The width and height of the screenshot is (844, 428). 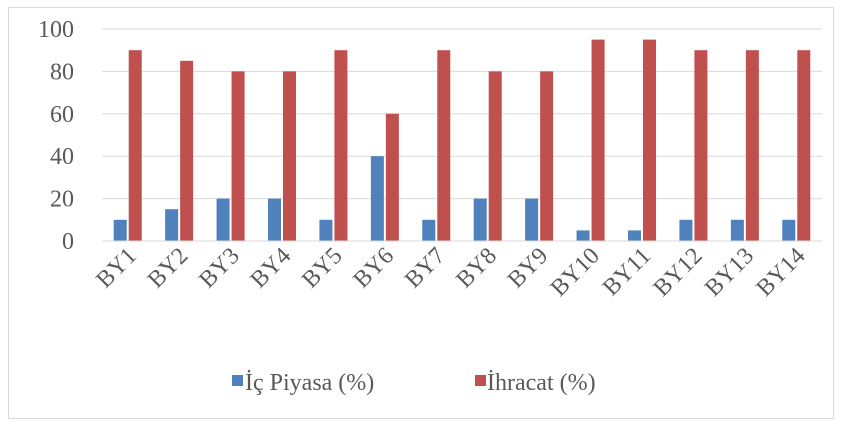 What do you see at coordinates (68, 242) in the screenshot?
I see `y-tick-label: 0` at bounding box center [68, 242].